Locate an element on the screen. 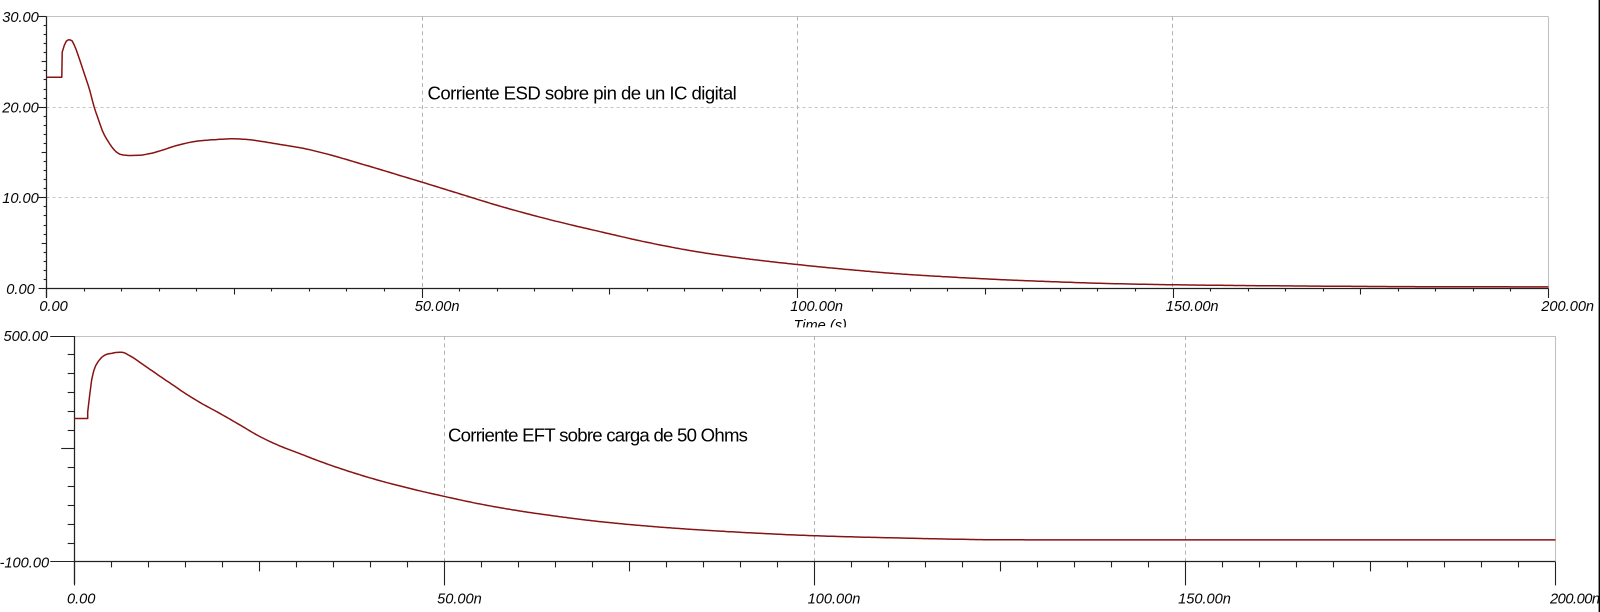  svg-text: 20.00 is located at coordinates (20, 109).